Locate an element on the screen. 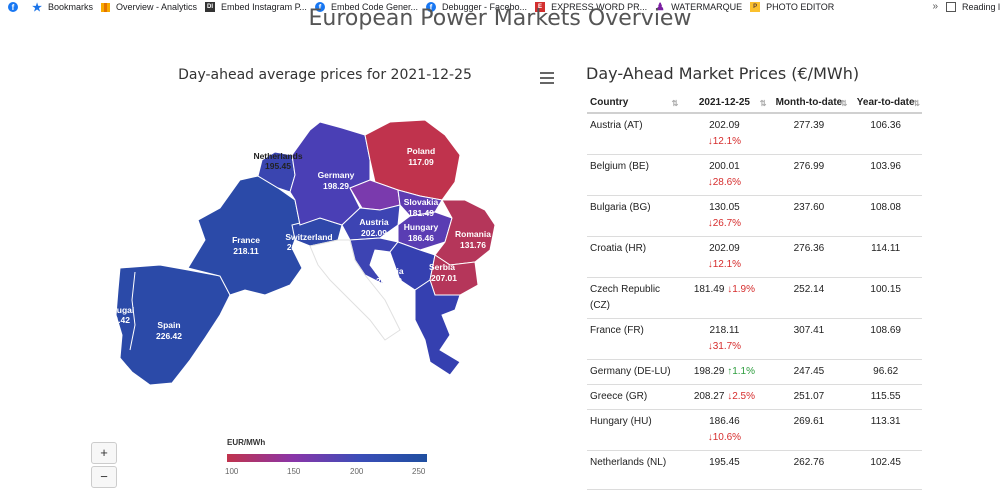 The width and height of the screenshot is (1000, 490). cell-price: 202.09 ↓12.1% is located at coordinates (724, 257).